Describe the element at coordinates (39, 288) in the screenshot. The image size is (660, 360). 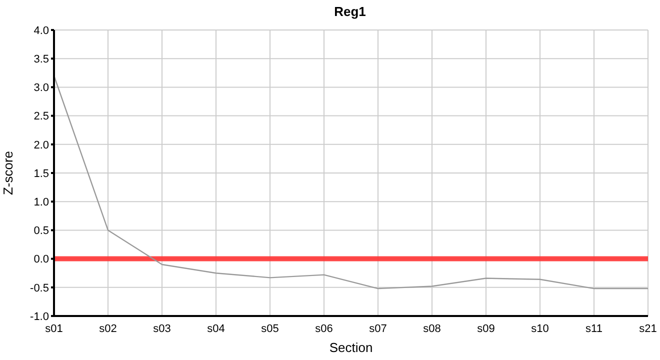
I see `y-tick-label: -0.5` at that location.